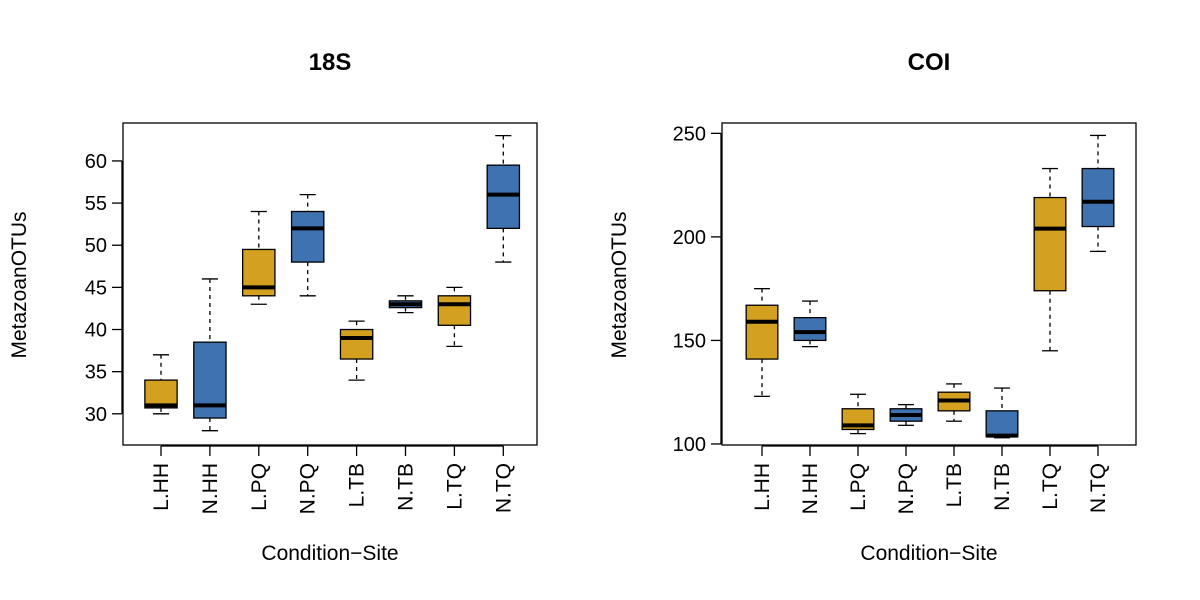 This screenshot has height=600, width=1200. I want to click on y-axis: 30 35 40 45 50 55 60, so click(104, 288).